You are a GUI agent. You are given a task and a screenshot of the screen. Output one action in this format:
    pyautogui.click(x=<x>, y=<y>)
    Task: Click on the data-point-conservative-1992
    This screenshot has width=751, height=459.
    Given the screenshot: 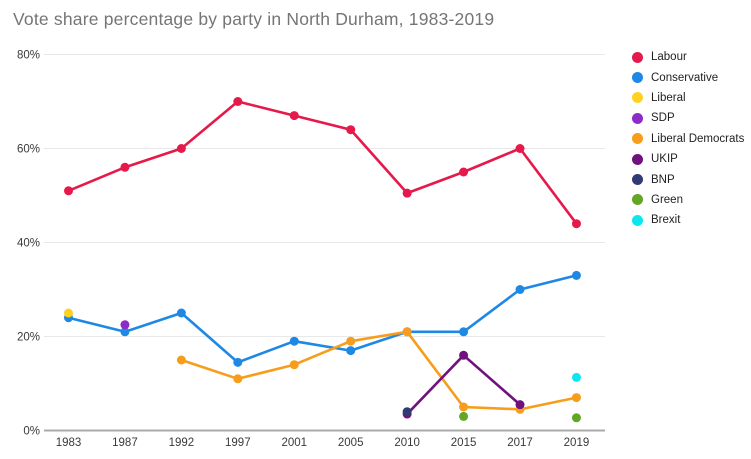 What is the action you would take?
    pyautogui.click(x=181, y=313)
    